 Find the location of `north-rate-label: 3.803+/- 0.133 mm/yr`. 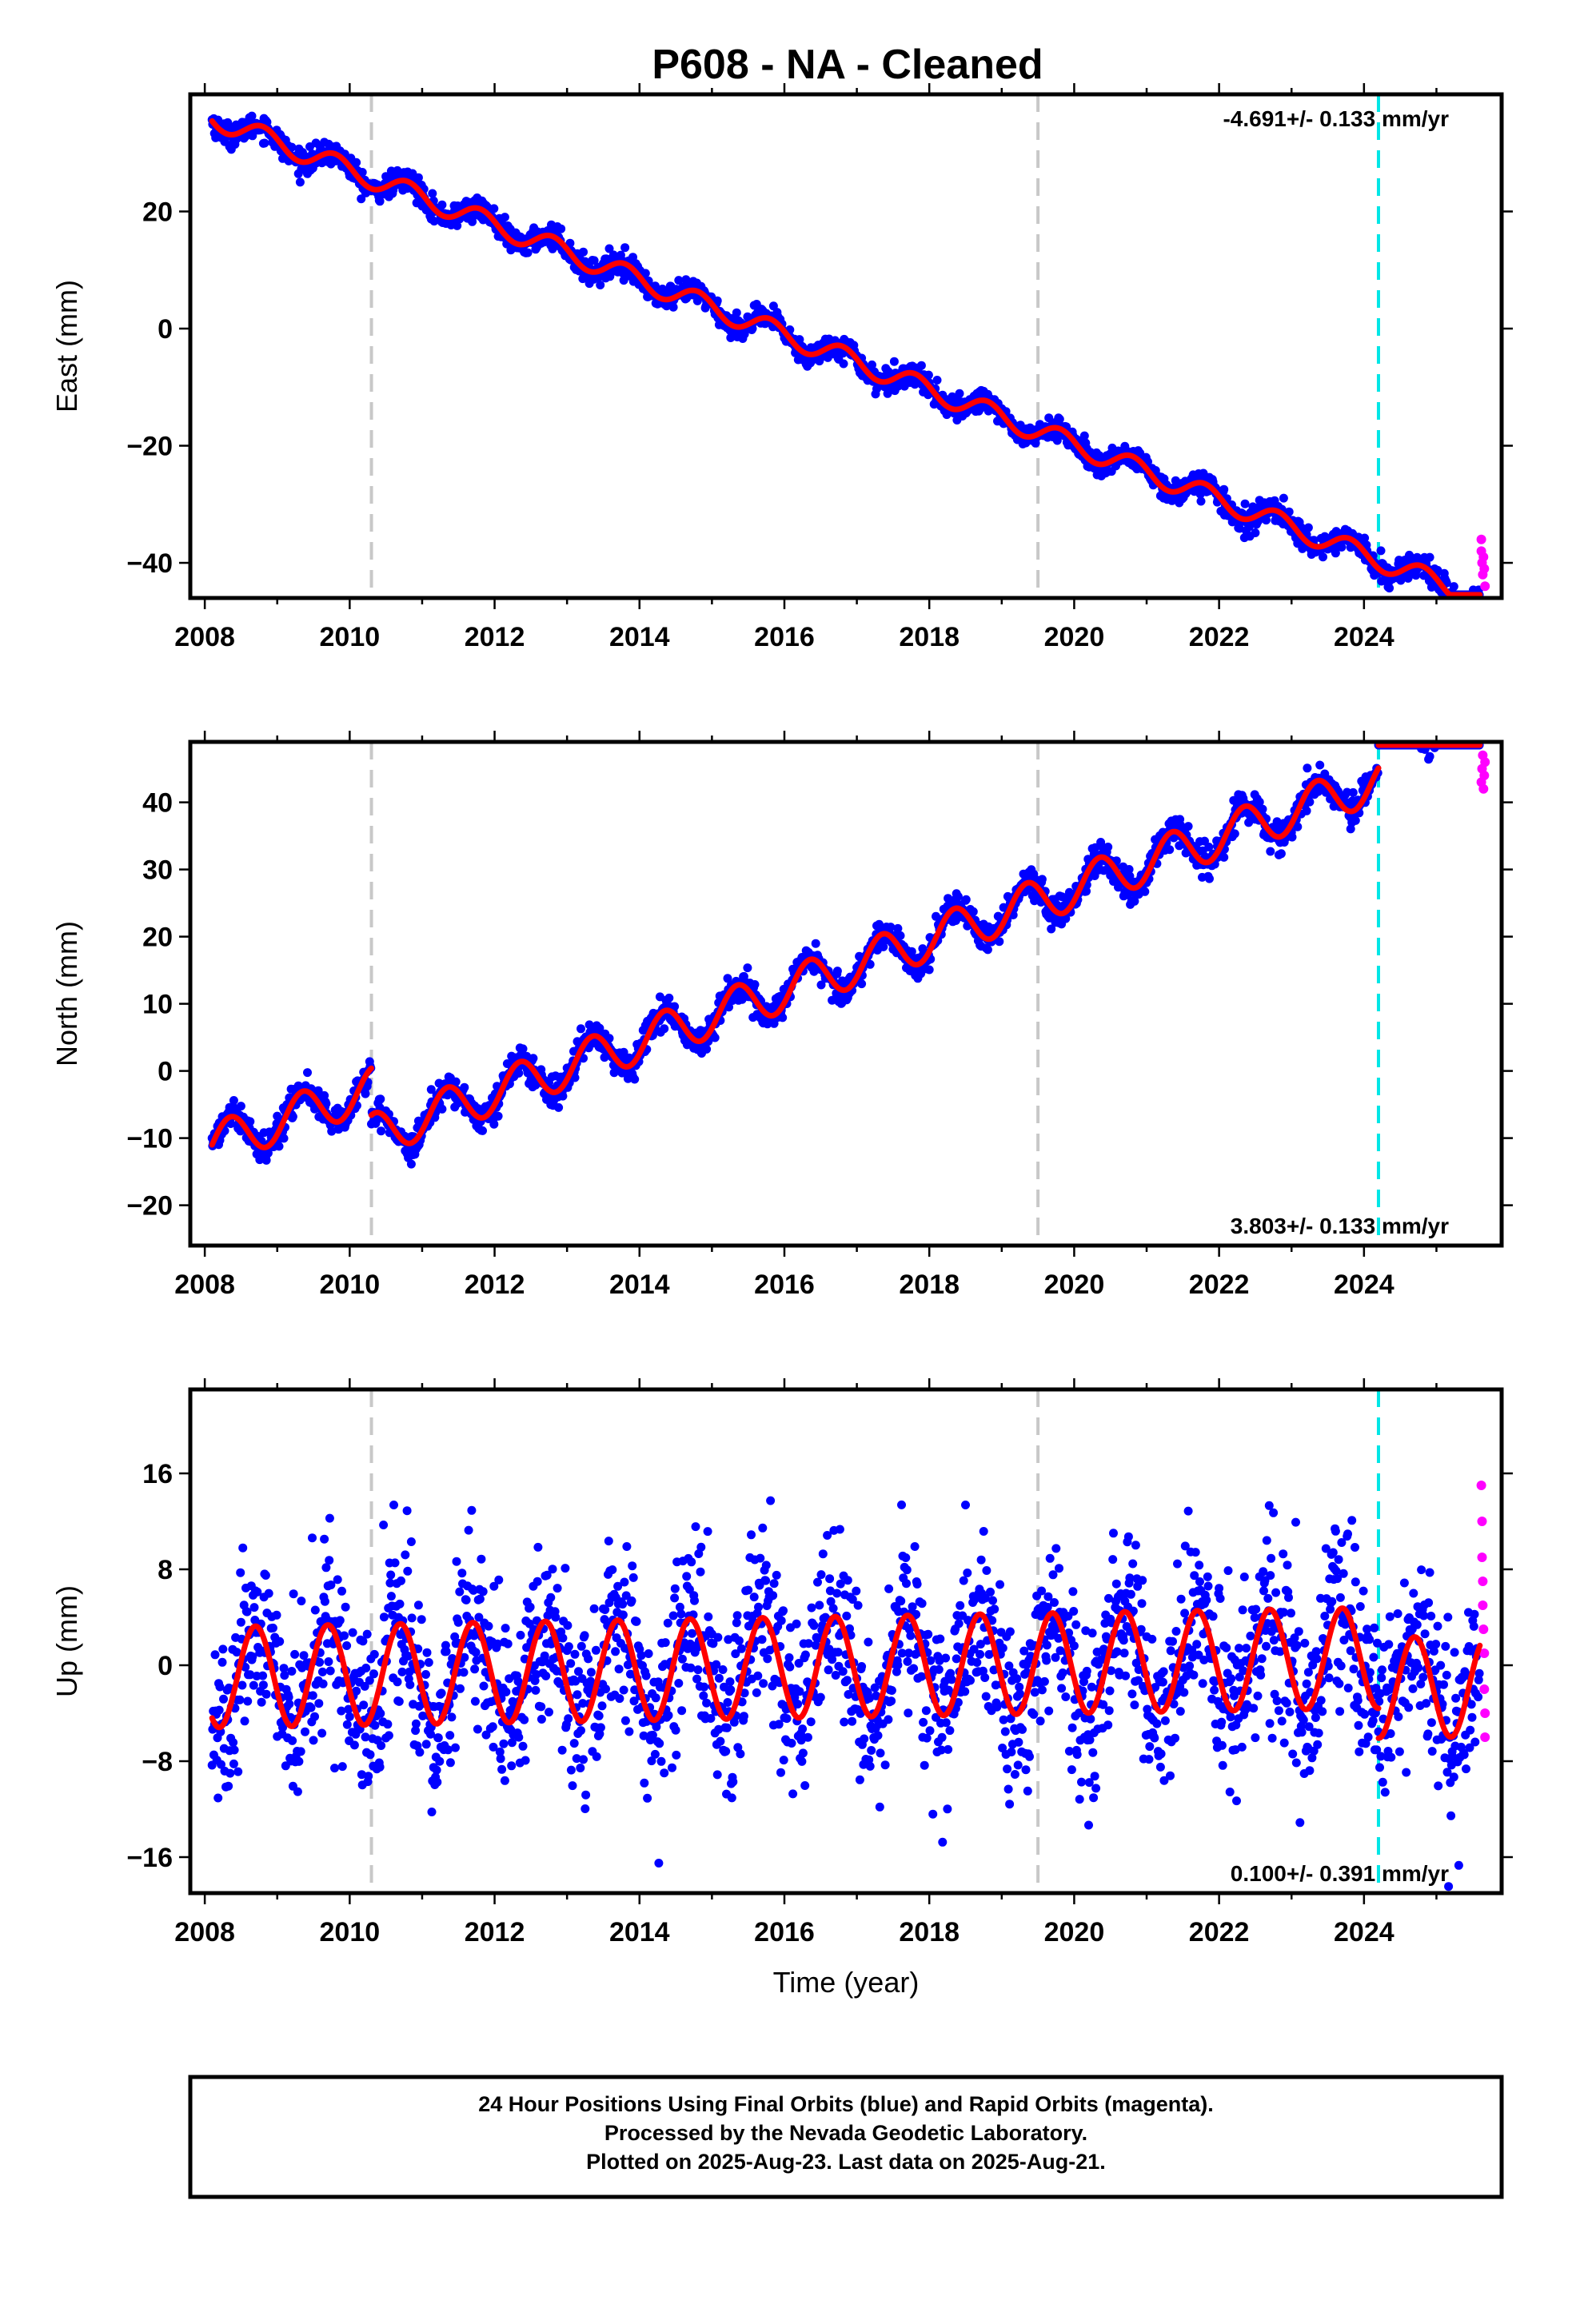

north-rate-label: 3.803+/- 0.133 mm/yr is located at coordinates (1340, 1226).